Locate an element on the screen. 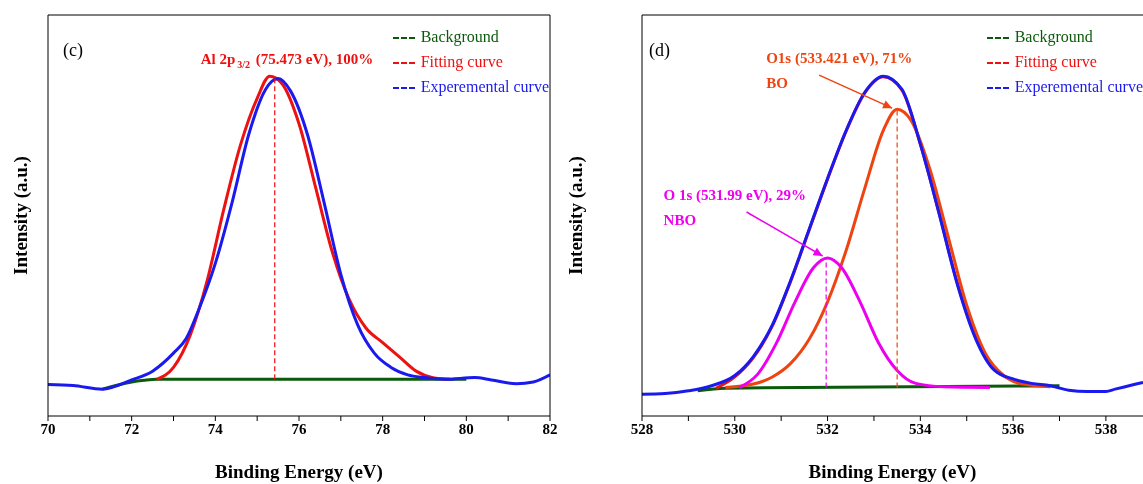 This screenshot has height=484, width=1143. x-tick-label: 528 is located at coordinates (642, 428).